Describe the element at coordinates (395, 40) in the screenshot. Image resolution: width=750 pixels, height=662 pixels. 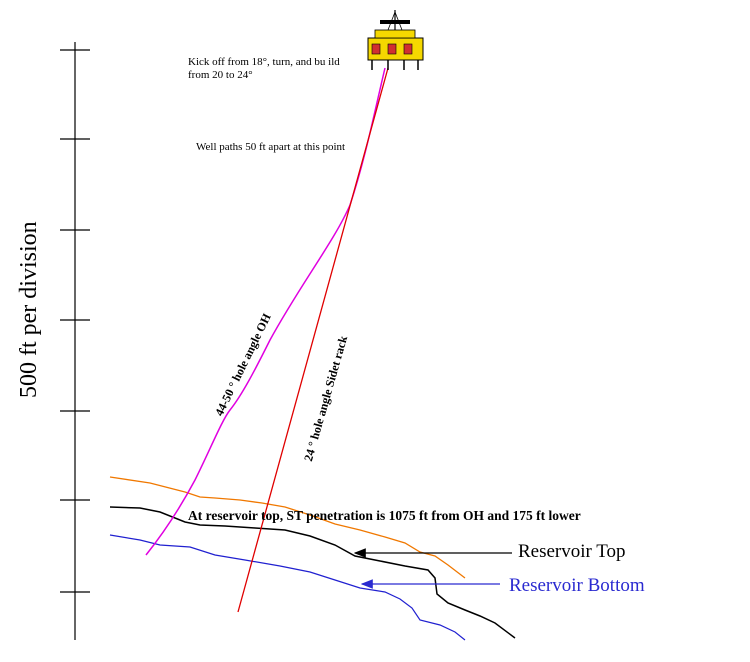
I see `offshore-platform-icon` at that location.